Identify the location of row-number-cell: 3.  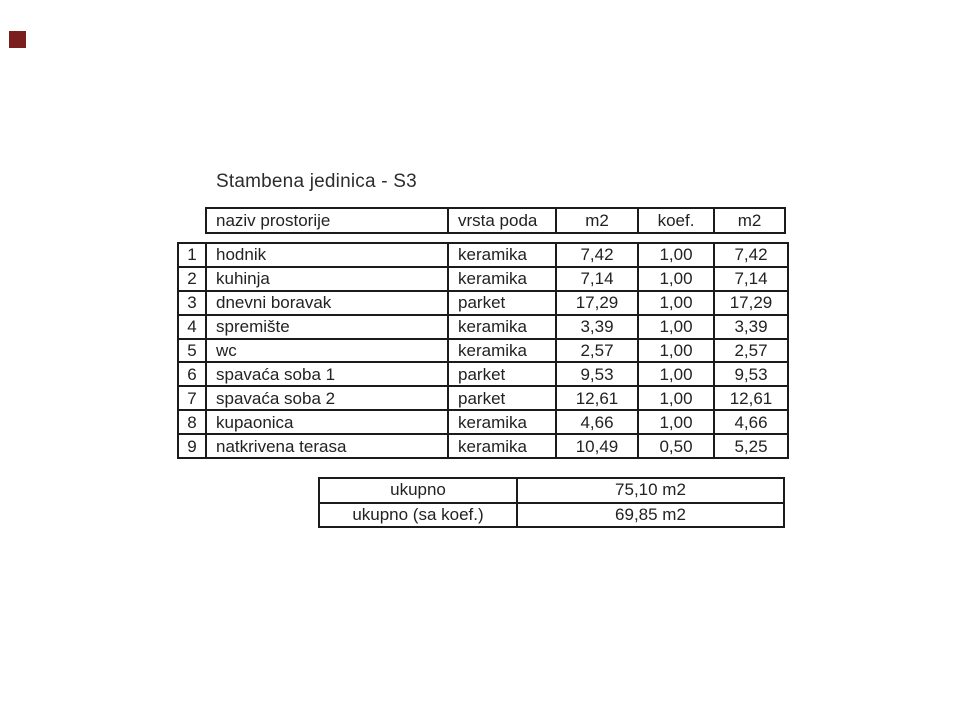
(193, 302).